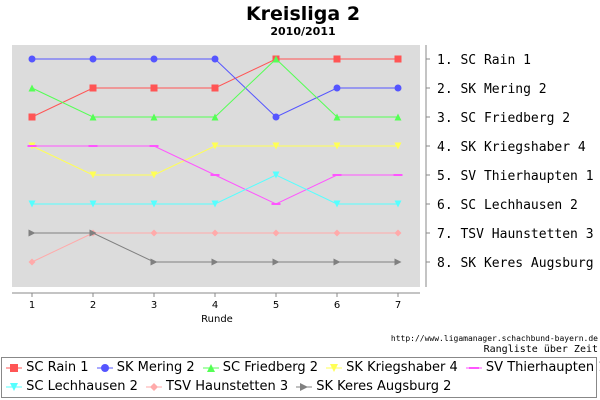 The height and width of the screenshot is (400, 600). Describe the element at coordinates (303, 14) in the screenshot. I see `chart-title: Kreisliga 2` at that location.